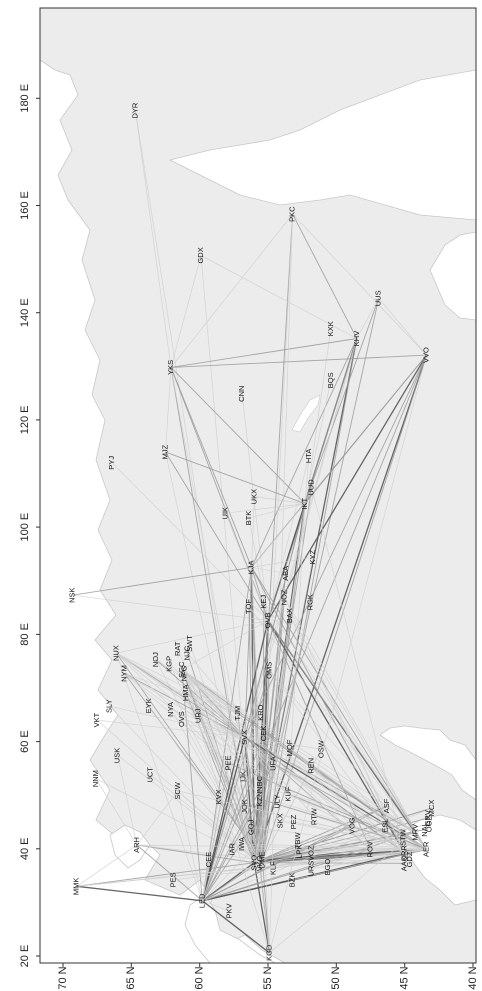  I want to click on airport-label-pkc: PKC, so click(292, 214).